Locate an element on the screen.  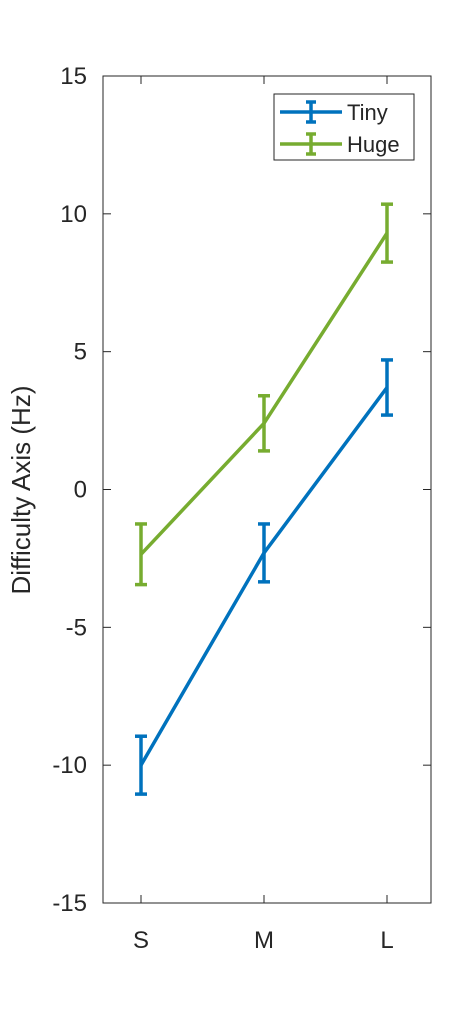
legend-label: Tiny is located at coordinates (367, 112).